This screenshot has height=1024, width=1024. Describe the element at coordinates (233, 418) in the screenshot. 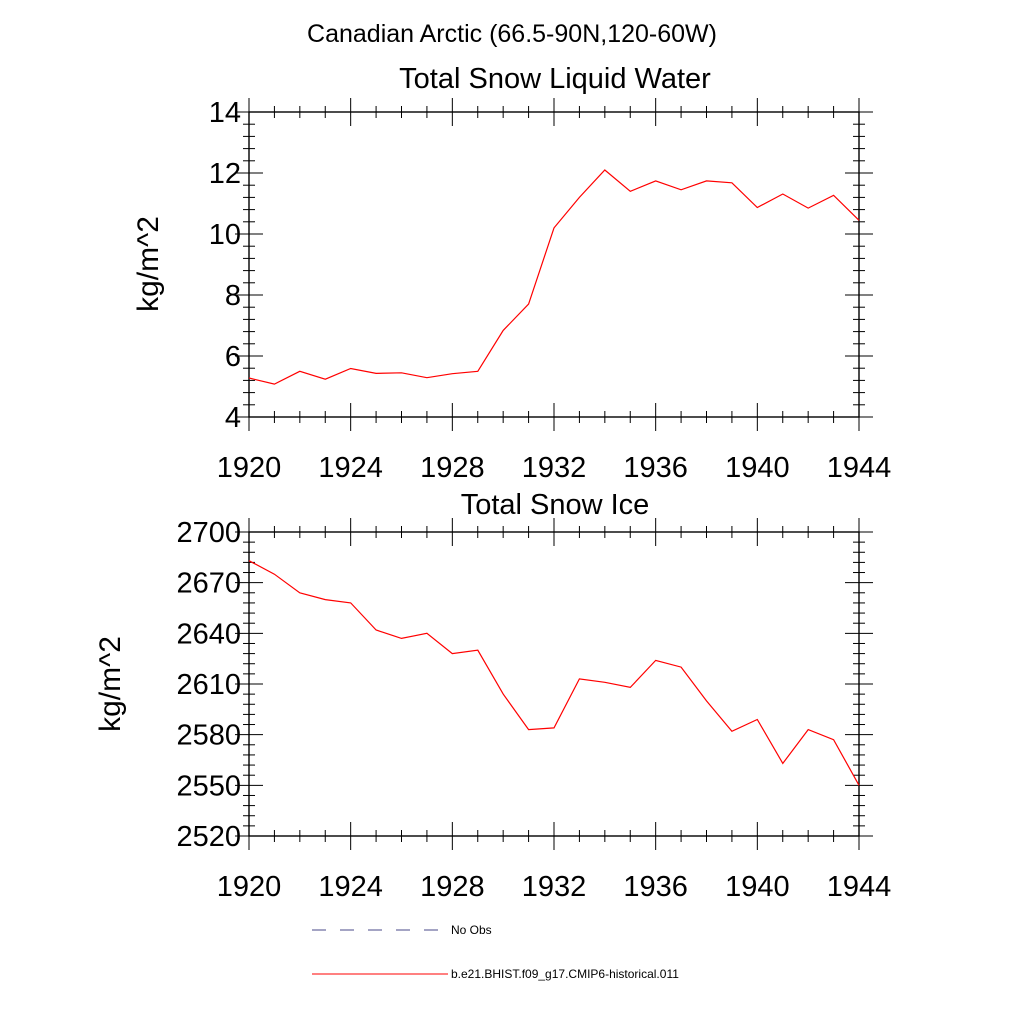

I see `y-tick-label: 4` at that location.